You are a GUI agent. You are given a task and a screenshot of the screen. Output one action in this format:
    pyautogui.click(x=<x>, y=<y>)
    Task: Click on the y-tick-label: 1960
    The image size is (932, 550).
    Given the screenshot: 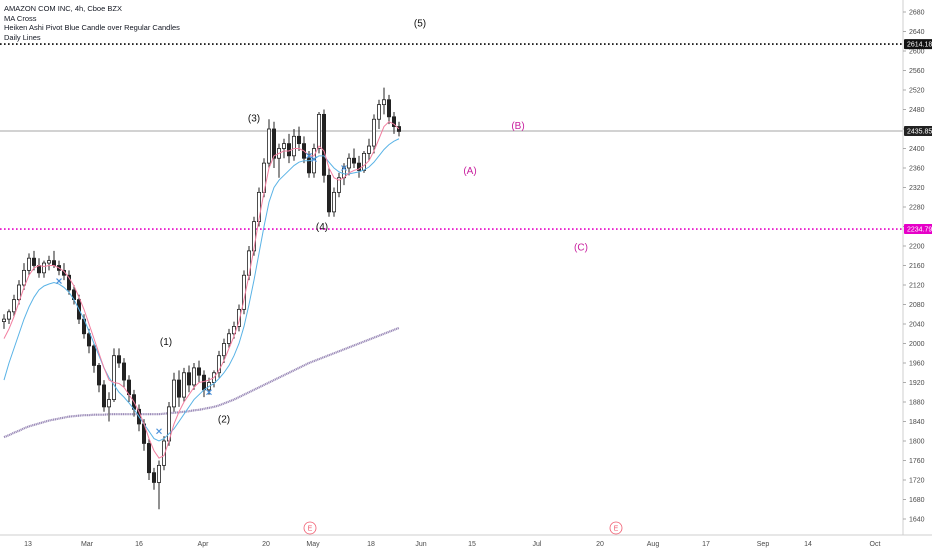 What is the action you would take?
    pyautogui.click(x=917, y=364)
    